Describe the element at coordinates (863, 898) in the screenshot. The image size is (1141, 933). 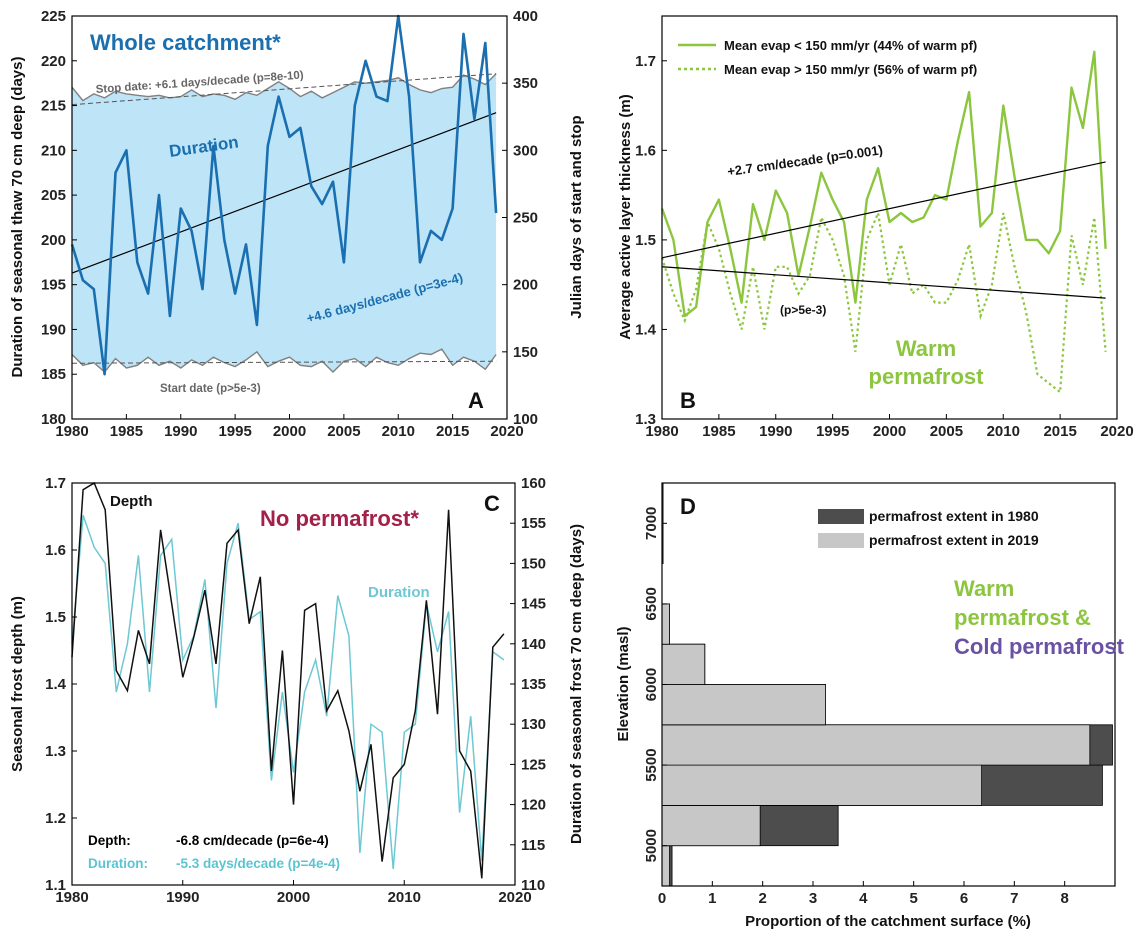
I see `panel-d-x-tick-label: 4` at that location.